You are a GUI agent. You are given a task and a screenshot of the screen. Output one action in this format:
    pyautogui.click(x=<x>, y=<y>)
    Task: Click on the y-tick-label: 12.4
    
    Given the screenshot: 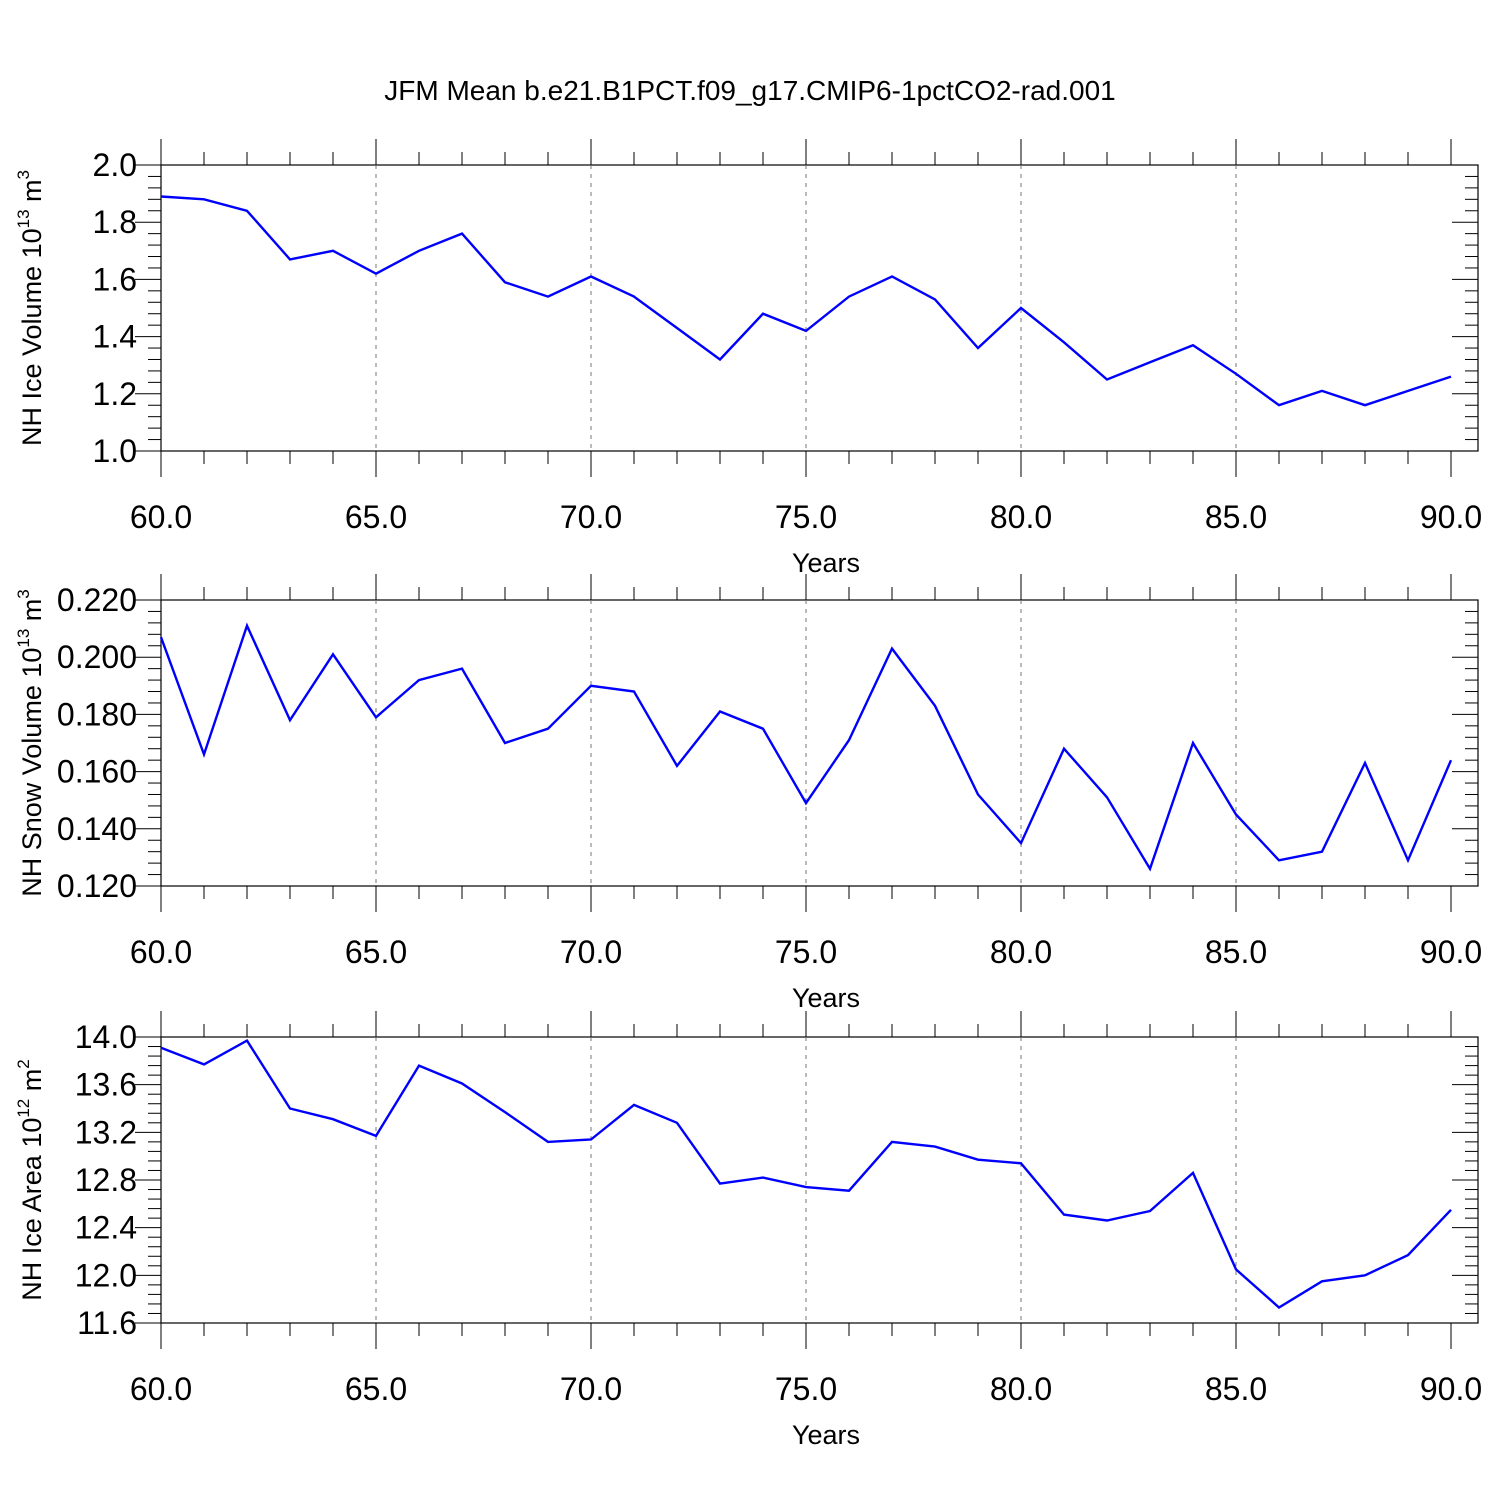 What is the action you would take?
    pyautogui.click(x=106, y=1228)
    